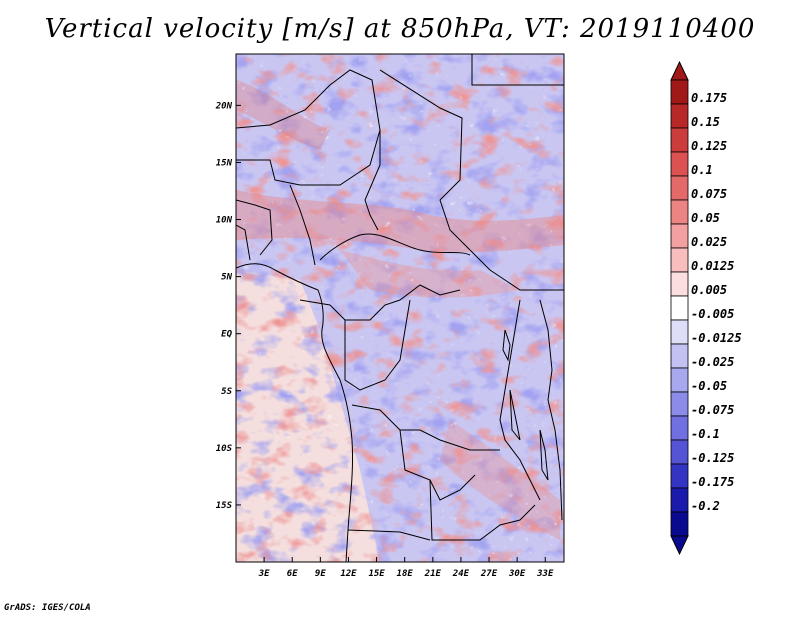 Image resolution: width=800 pixels, height=618 pixels. What do you see at coordinates (224, 449) in the screenshot?
I see `lat-tick-label: 10S` at bounding box center [224, 449].